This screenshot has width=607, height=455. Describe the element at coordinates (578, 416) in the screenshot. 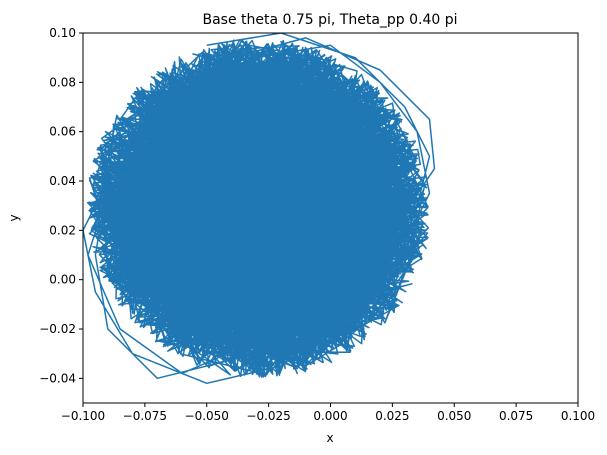

I see `x-tick-label: 0.100` at that location.